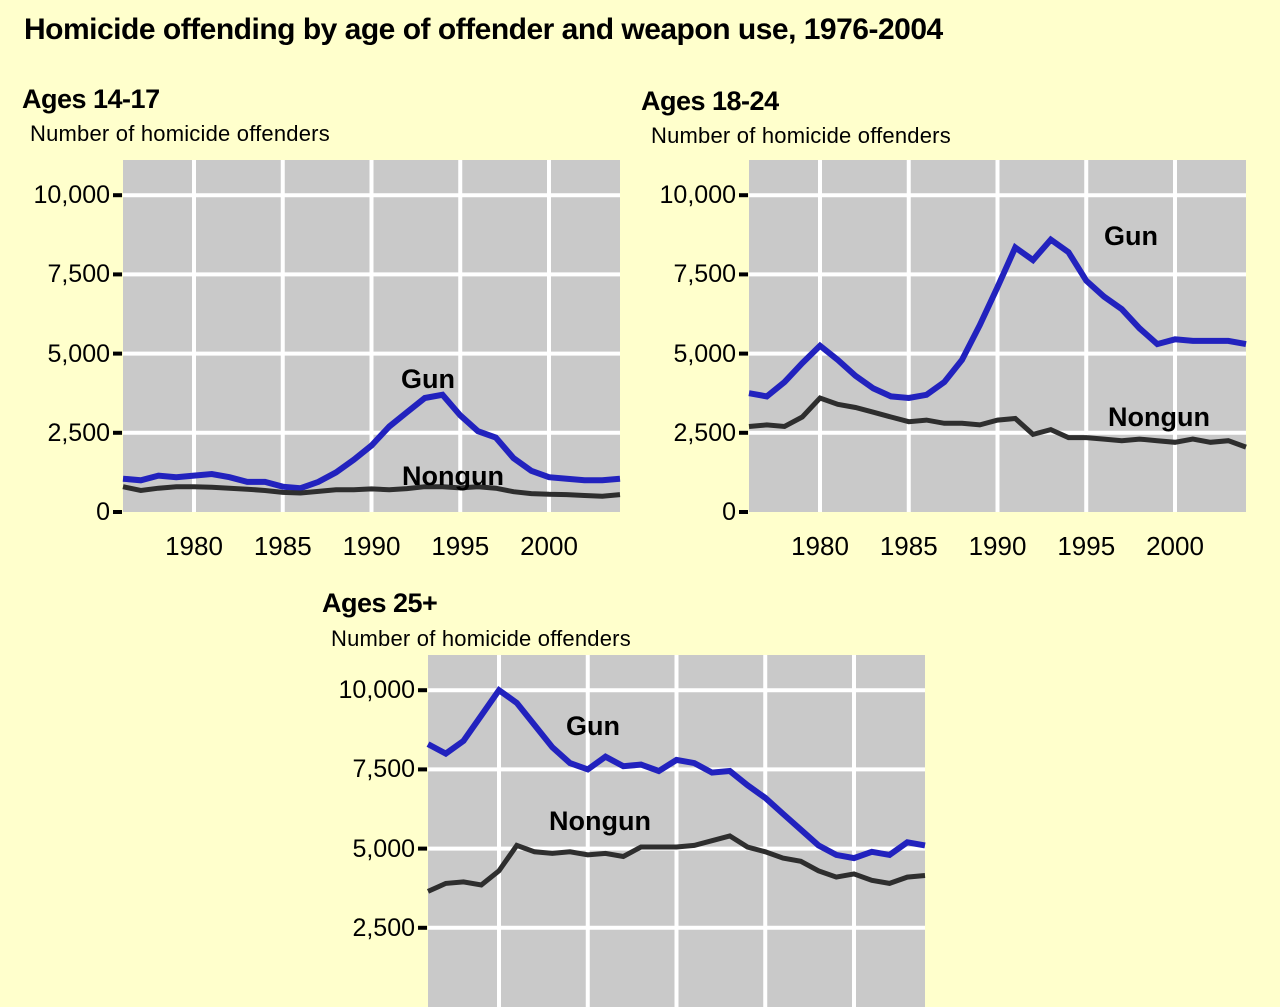 The height and width of the screenshot is (1007, 1280). What do you see at coordinates (91, 99) in the screenshot?
I see `chart-heading-ages-14-17: Ages 14-17` at bounding box center [91, 99].